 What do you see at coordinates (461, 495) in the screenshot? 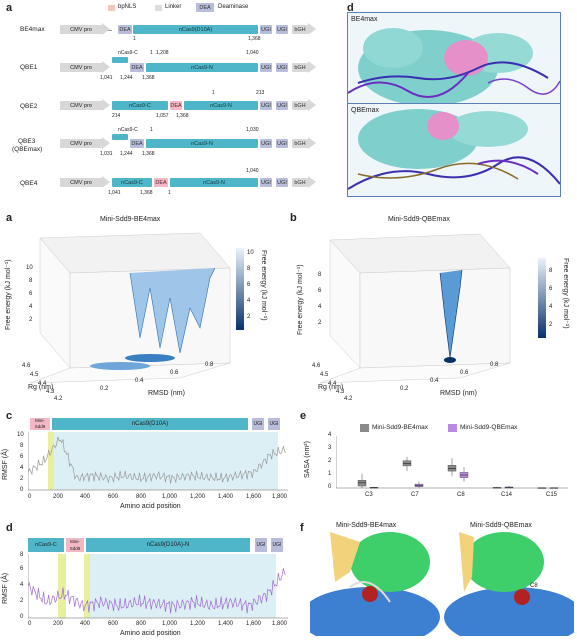
I see `sasa-cat: C8` at bounding box center [461, 495].